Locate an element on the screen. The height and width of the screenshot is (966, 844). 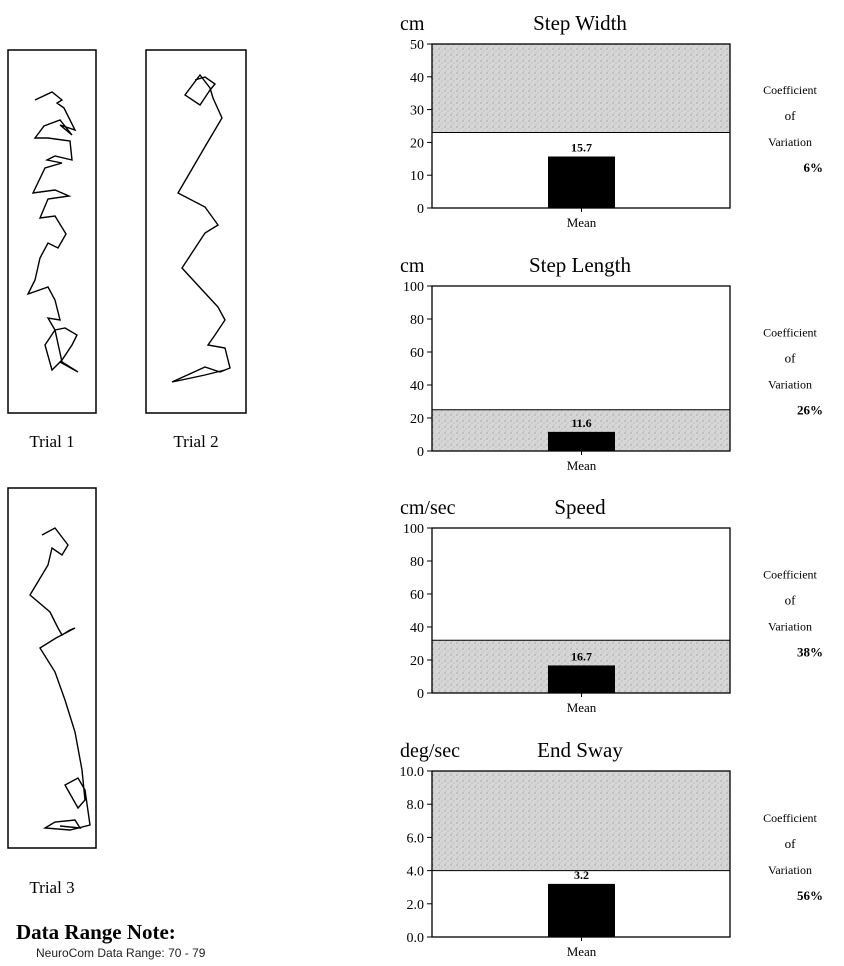
chart-title: Step Width is located at coordinates (580, 23).